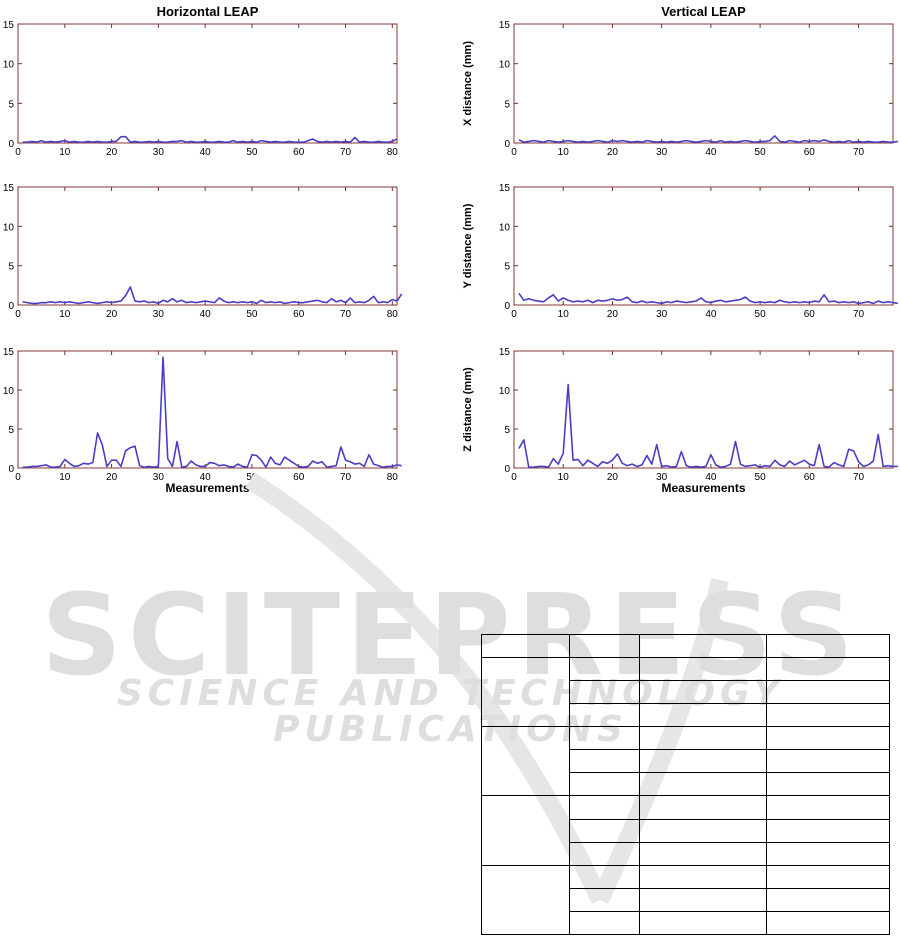 This screenshot has height=941, width=901. What do you see at coordinates (703, 11) in the screenshot?
I see `chart-title: Vertical LEAP` at bounding box center [703, 11].